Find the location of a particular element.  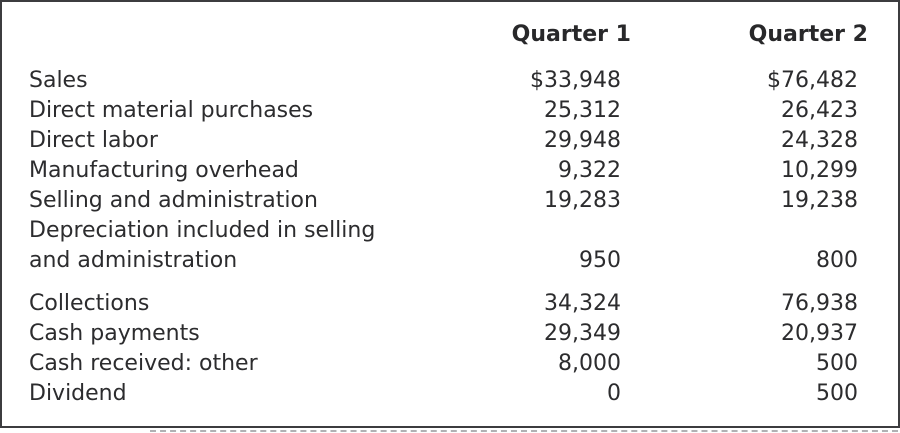

row-label: Manufacturing overhead is located at coordinates (164, 170).